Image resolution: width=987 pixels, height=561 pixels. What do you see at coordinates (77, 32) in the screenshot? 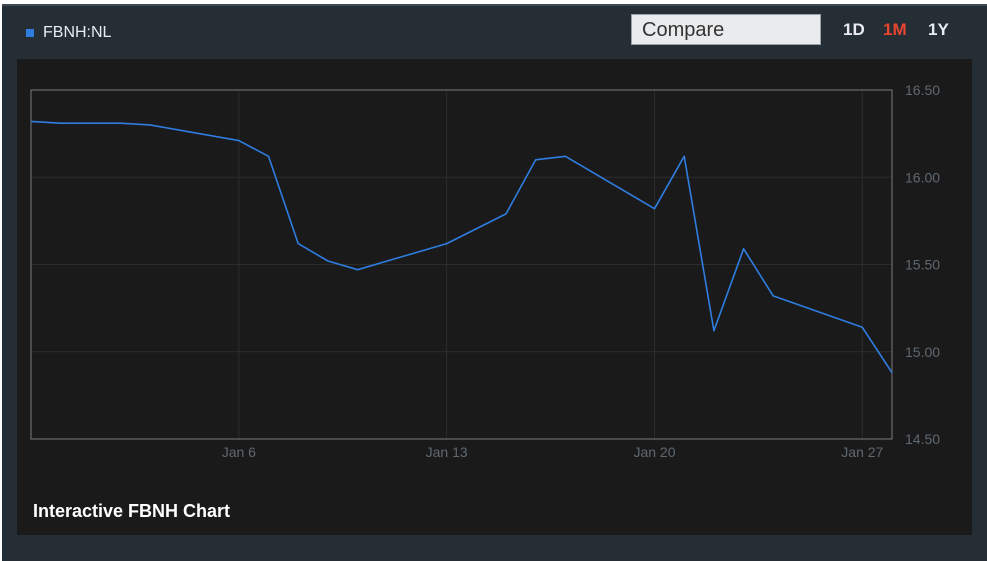
I see `ticker-label: FBNH:NL` at bounding box center [77, 32].